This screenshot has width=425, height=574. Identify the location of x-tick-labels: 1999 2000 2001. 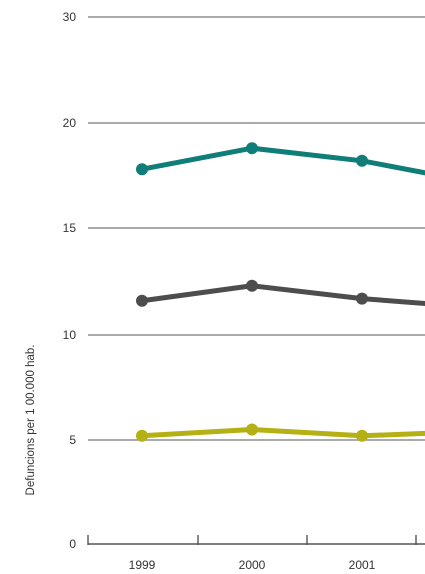
(252, 565).